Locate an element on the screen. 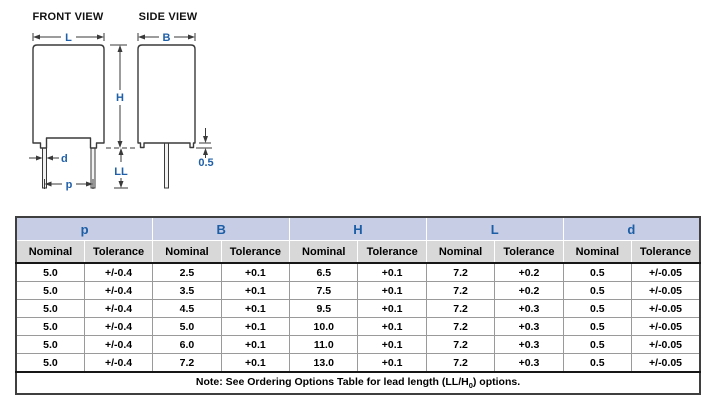 This screenshot has width=705, height=409. dim-H-label: H is located at coordinates (120, 98).